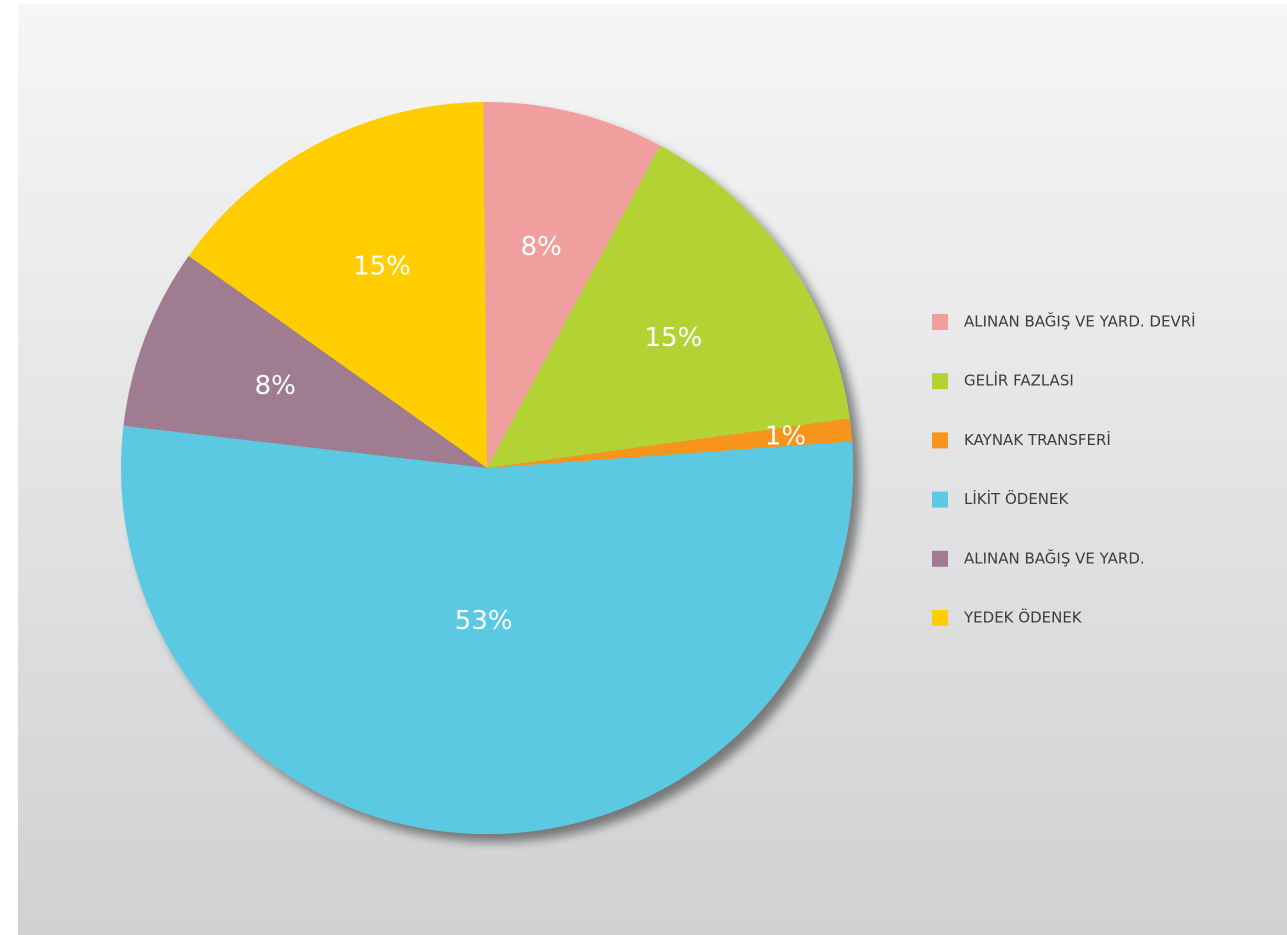 Image resolution: width=1287 pixels, height=935 pixels. What do you see at coordinates (785, 436) in the screenshot?
I see `data-label: 1%` at bounding box center [785, 436].